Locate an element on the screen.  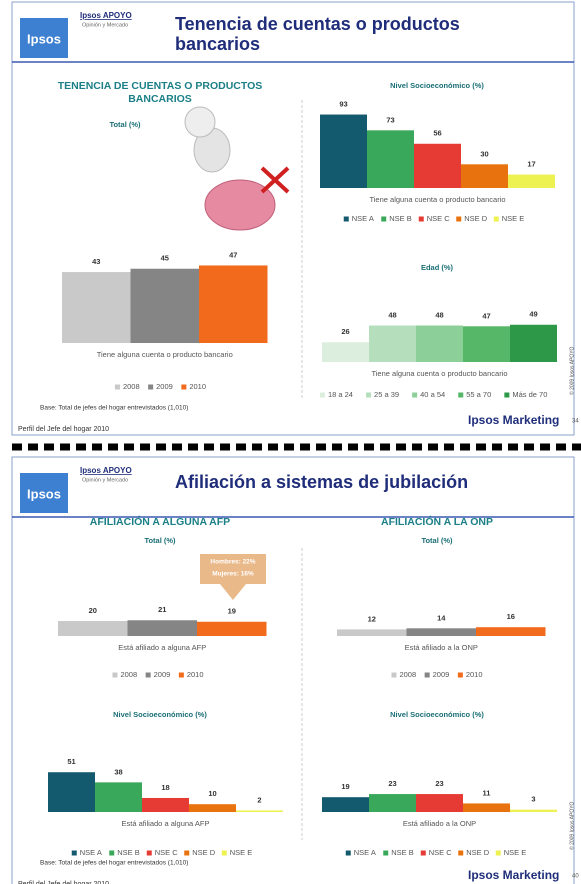
callout is located at coordinates (233, 577).